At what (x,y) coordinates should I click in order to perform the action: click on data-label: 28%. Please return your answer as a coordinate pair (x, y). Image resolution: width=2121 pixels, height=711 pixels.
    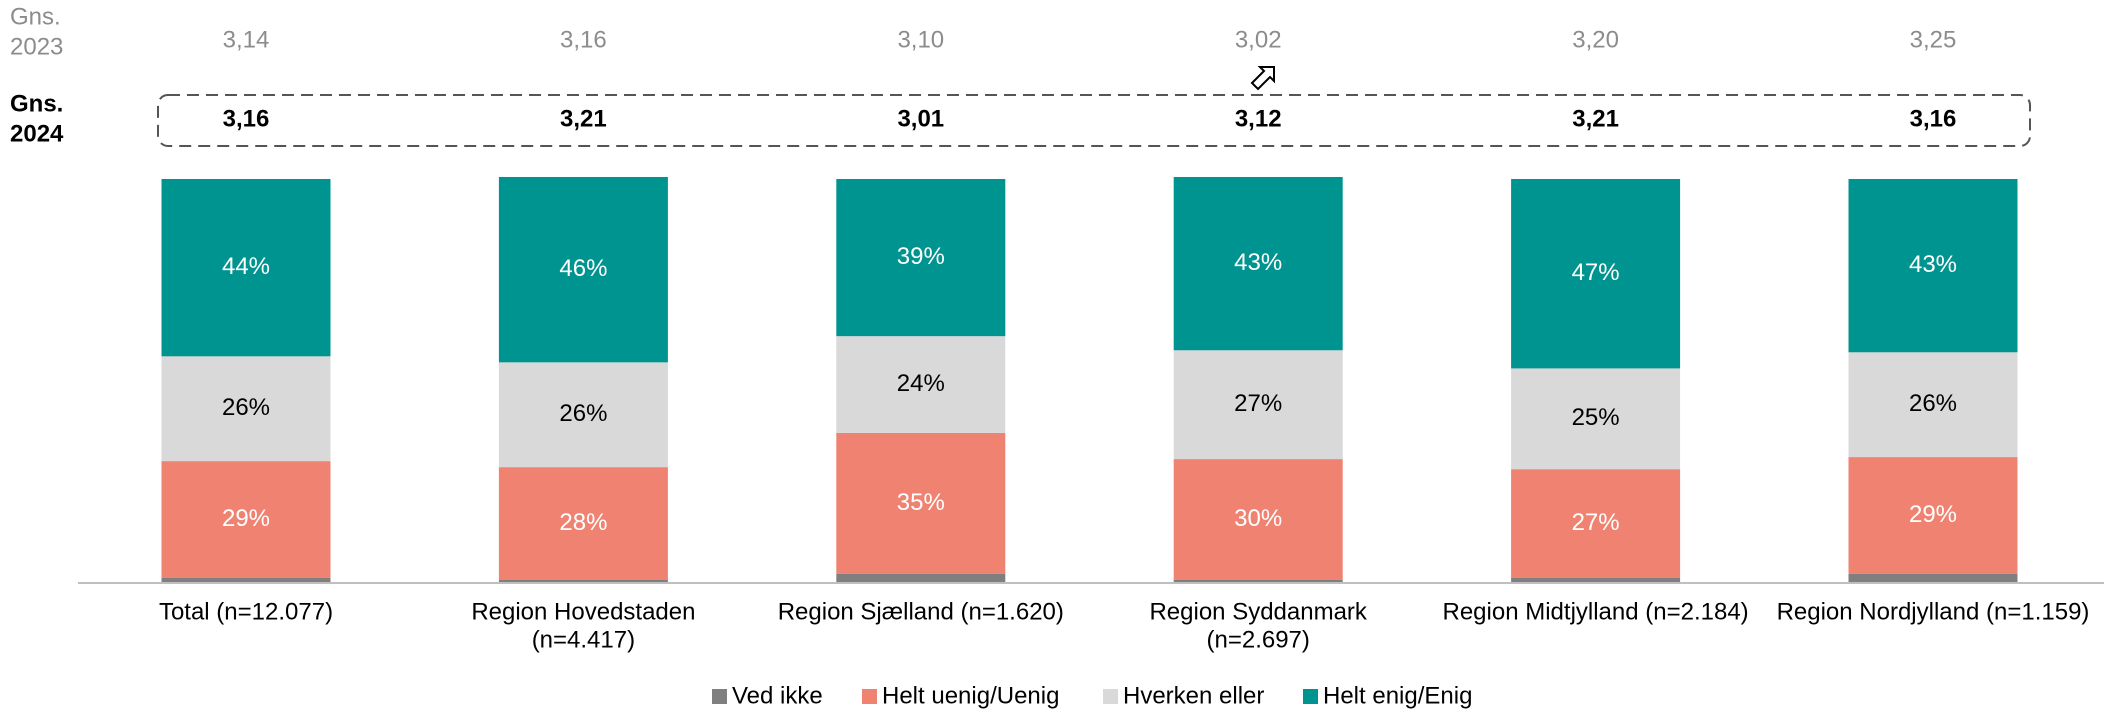
    Looking at the image, I should click on (583, 522).